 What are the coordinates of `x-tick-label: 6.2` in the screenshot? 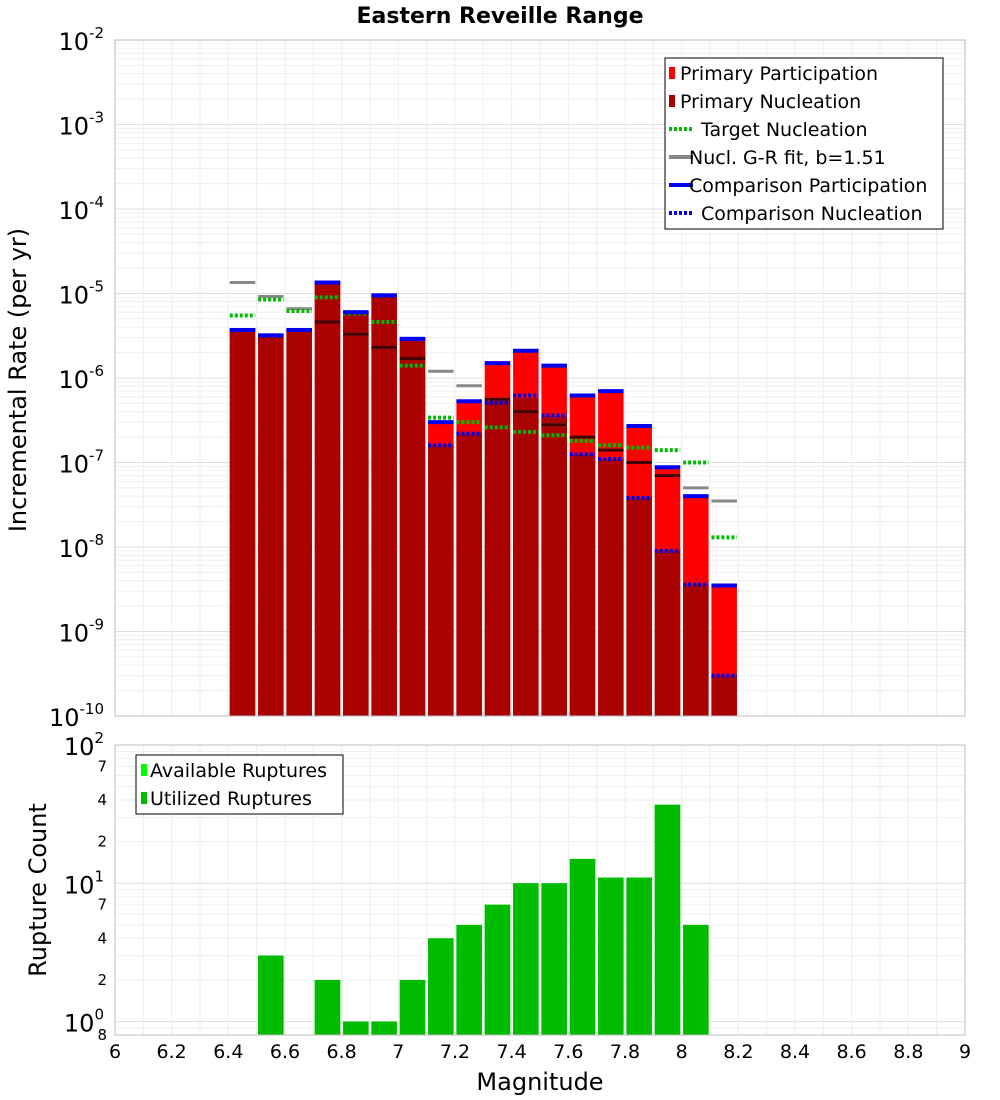 It's located at (172, 1052).